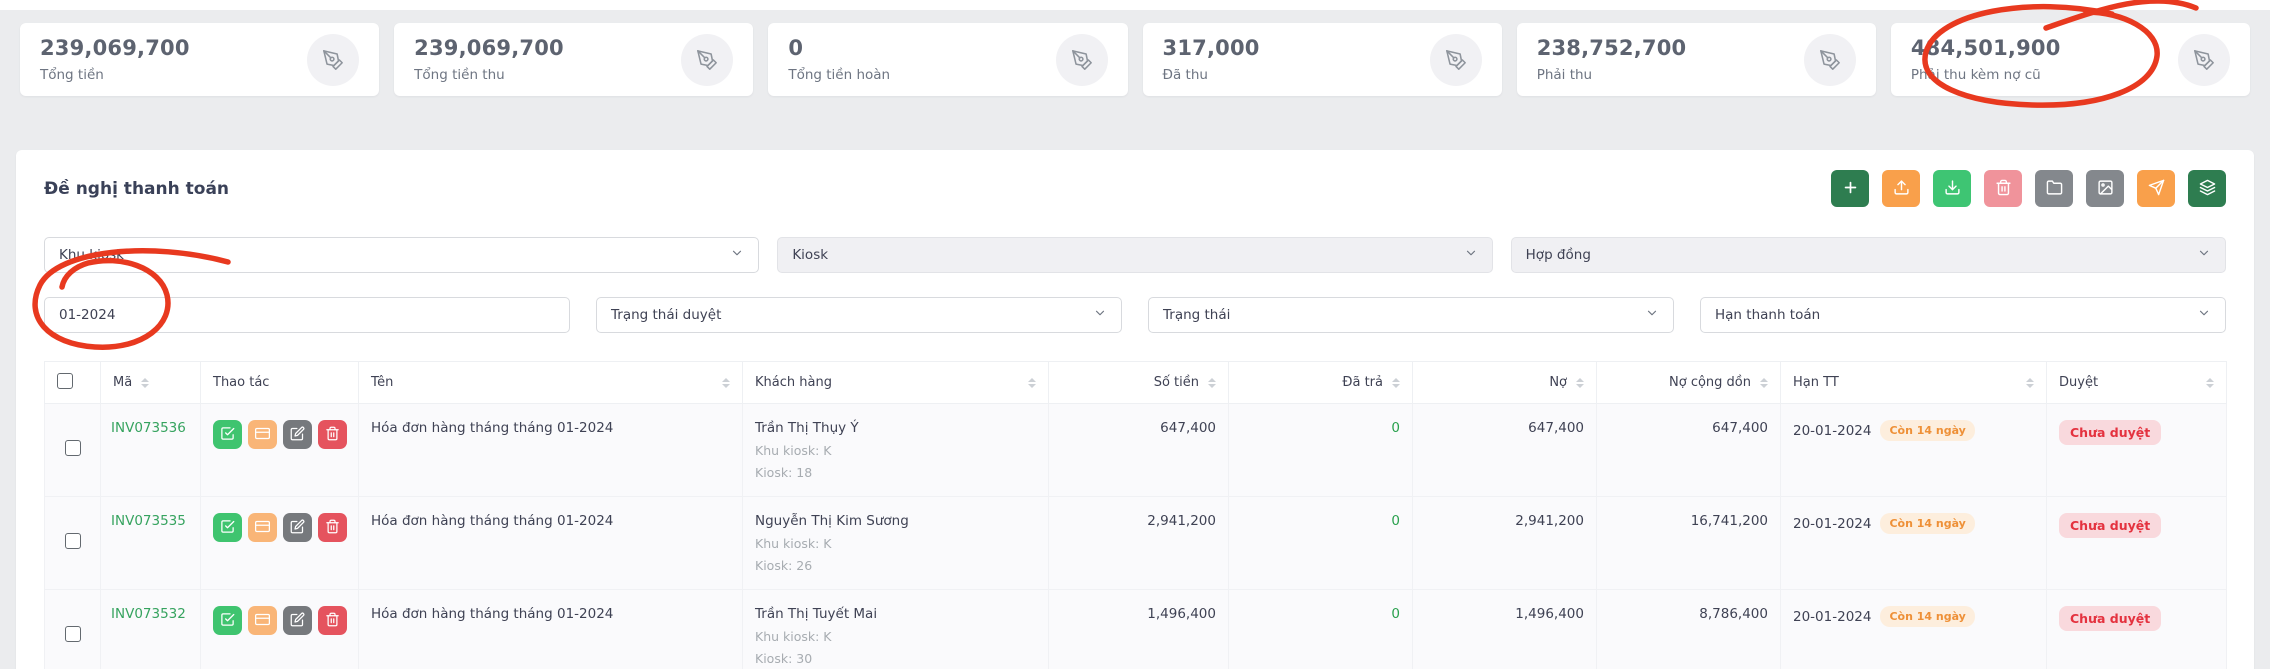 The image size is (2270, 669). Describe the element at coordinates (1913, 382) in the screenshot. I see `header-han-tt: Hạn TT` at that location.